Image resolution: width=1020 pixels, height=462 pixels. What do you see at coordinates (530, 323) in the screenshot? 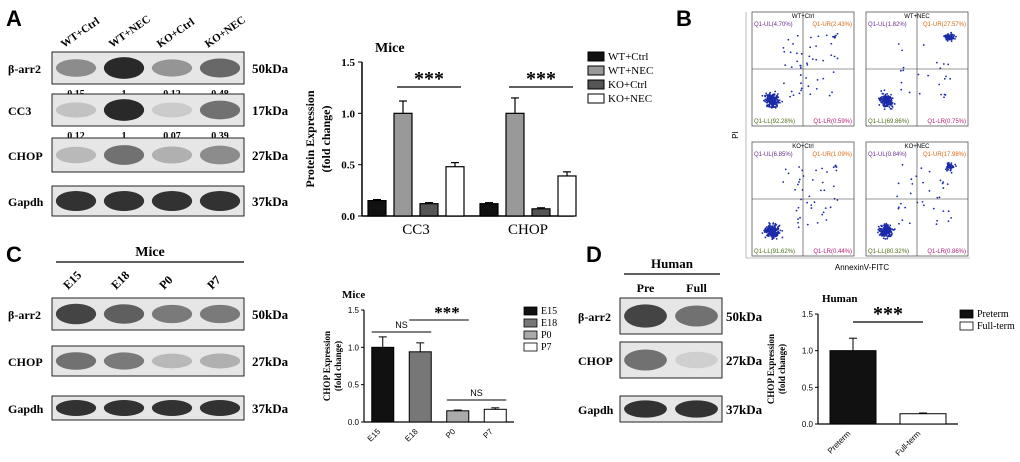
I see `chart-c-legend-swatch-e18` at bounding box center [530, 323].